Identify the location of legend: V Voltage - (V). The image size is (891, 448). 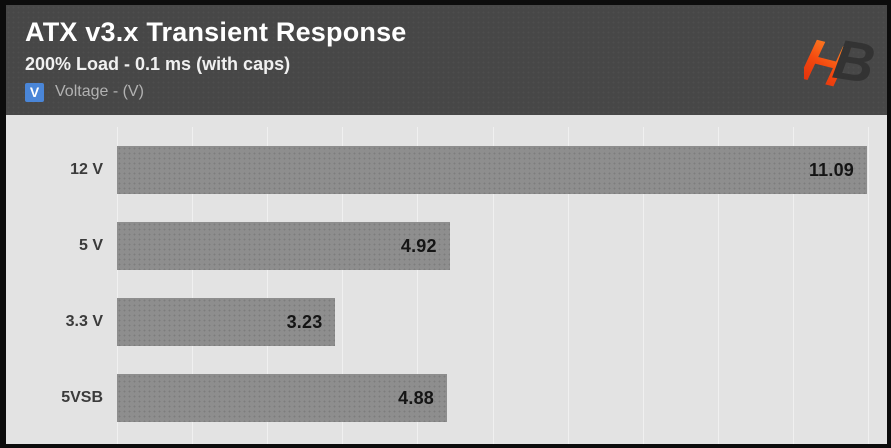
(456, 92).